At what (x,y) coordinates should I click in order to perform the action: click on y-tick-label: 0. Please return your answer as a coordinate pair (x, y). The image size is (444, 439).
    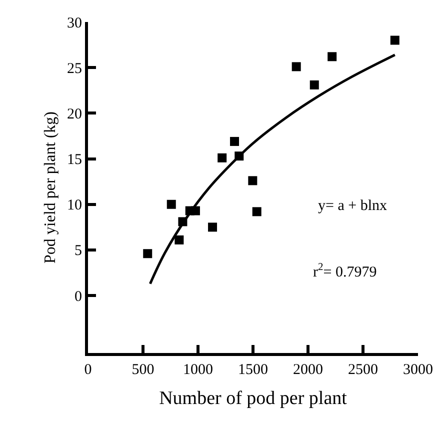
    Looking at the image, I should click on (78, 296).